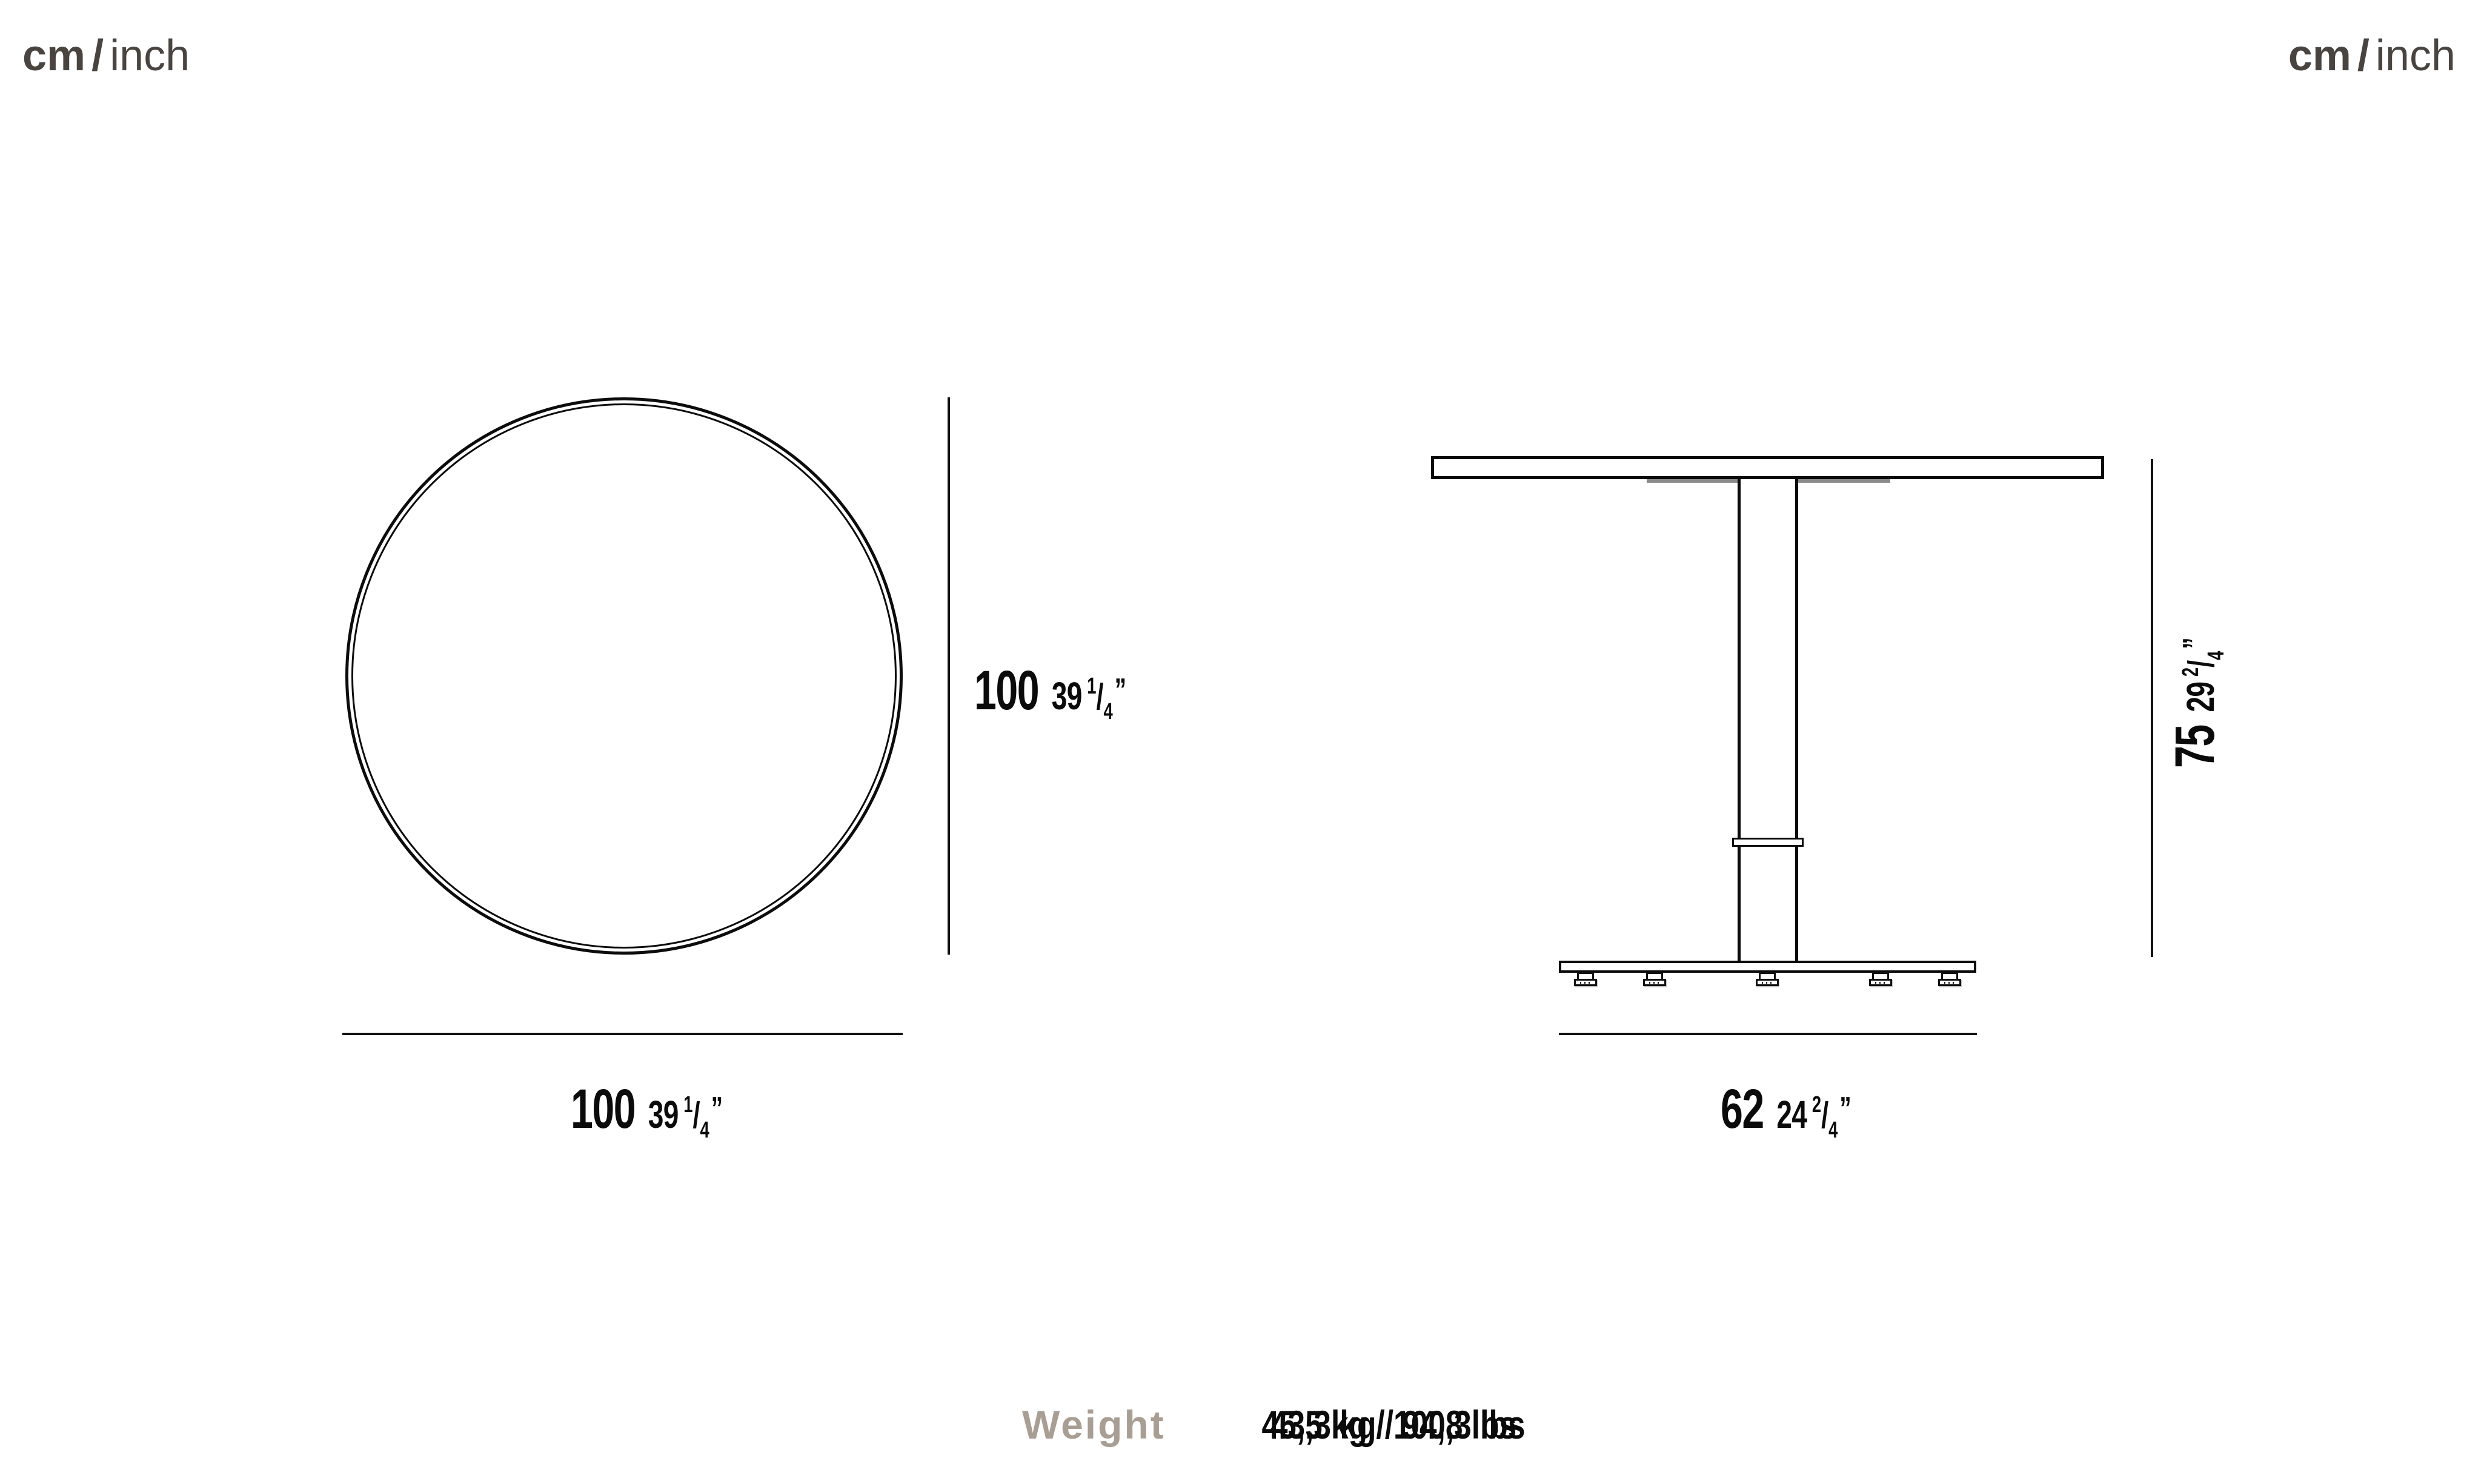  Describe the element at coordinates (1094, 1425) in the screenshot. I see `weight-label: Weight` at that location.